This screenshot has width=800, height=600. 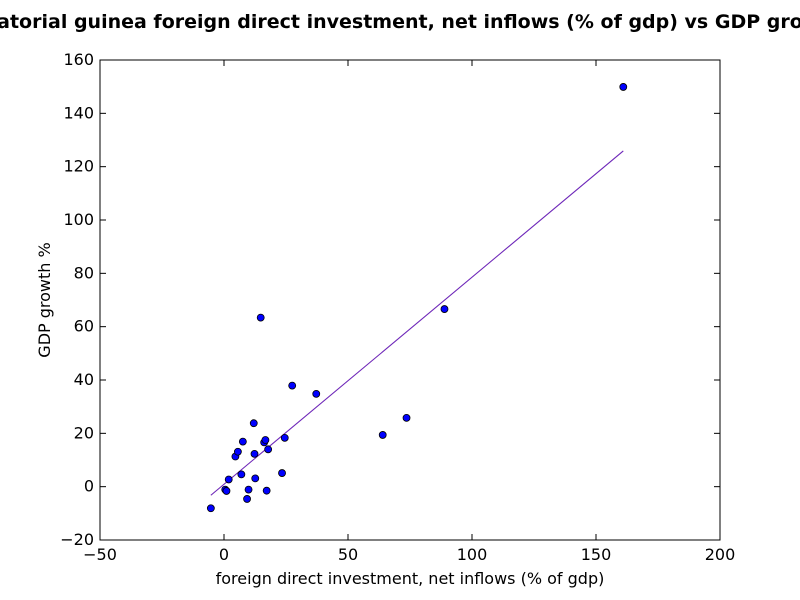 What do you see at coordinates (84, 432) in the screenshot?
I see `y-tick-label: 20` at bounding box center [84, 432].